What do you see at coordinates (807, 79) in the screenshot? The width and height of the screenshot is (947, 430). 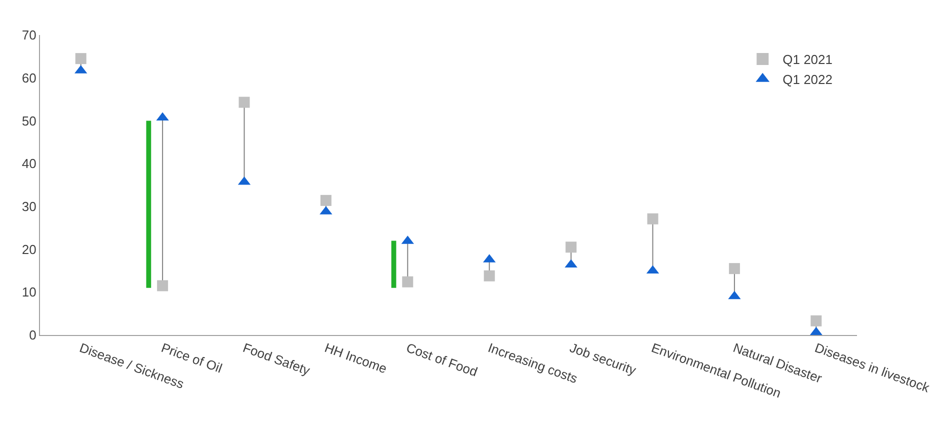 I see `legend-label: Q1 2022` at bounding box center [807, 79].